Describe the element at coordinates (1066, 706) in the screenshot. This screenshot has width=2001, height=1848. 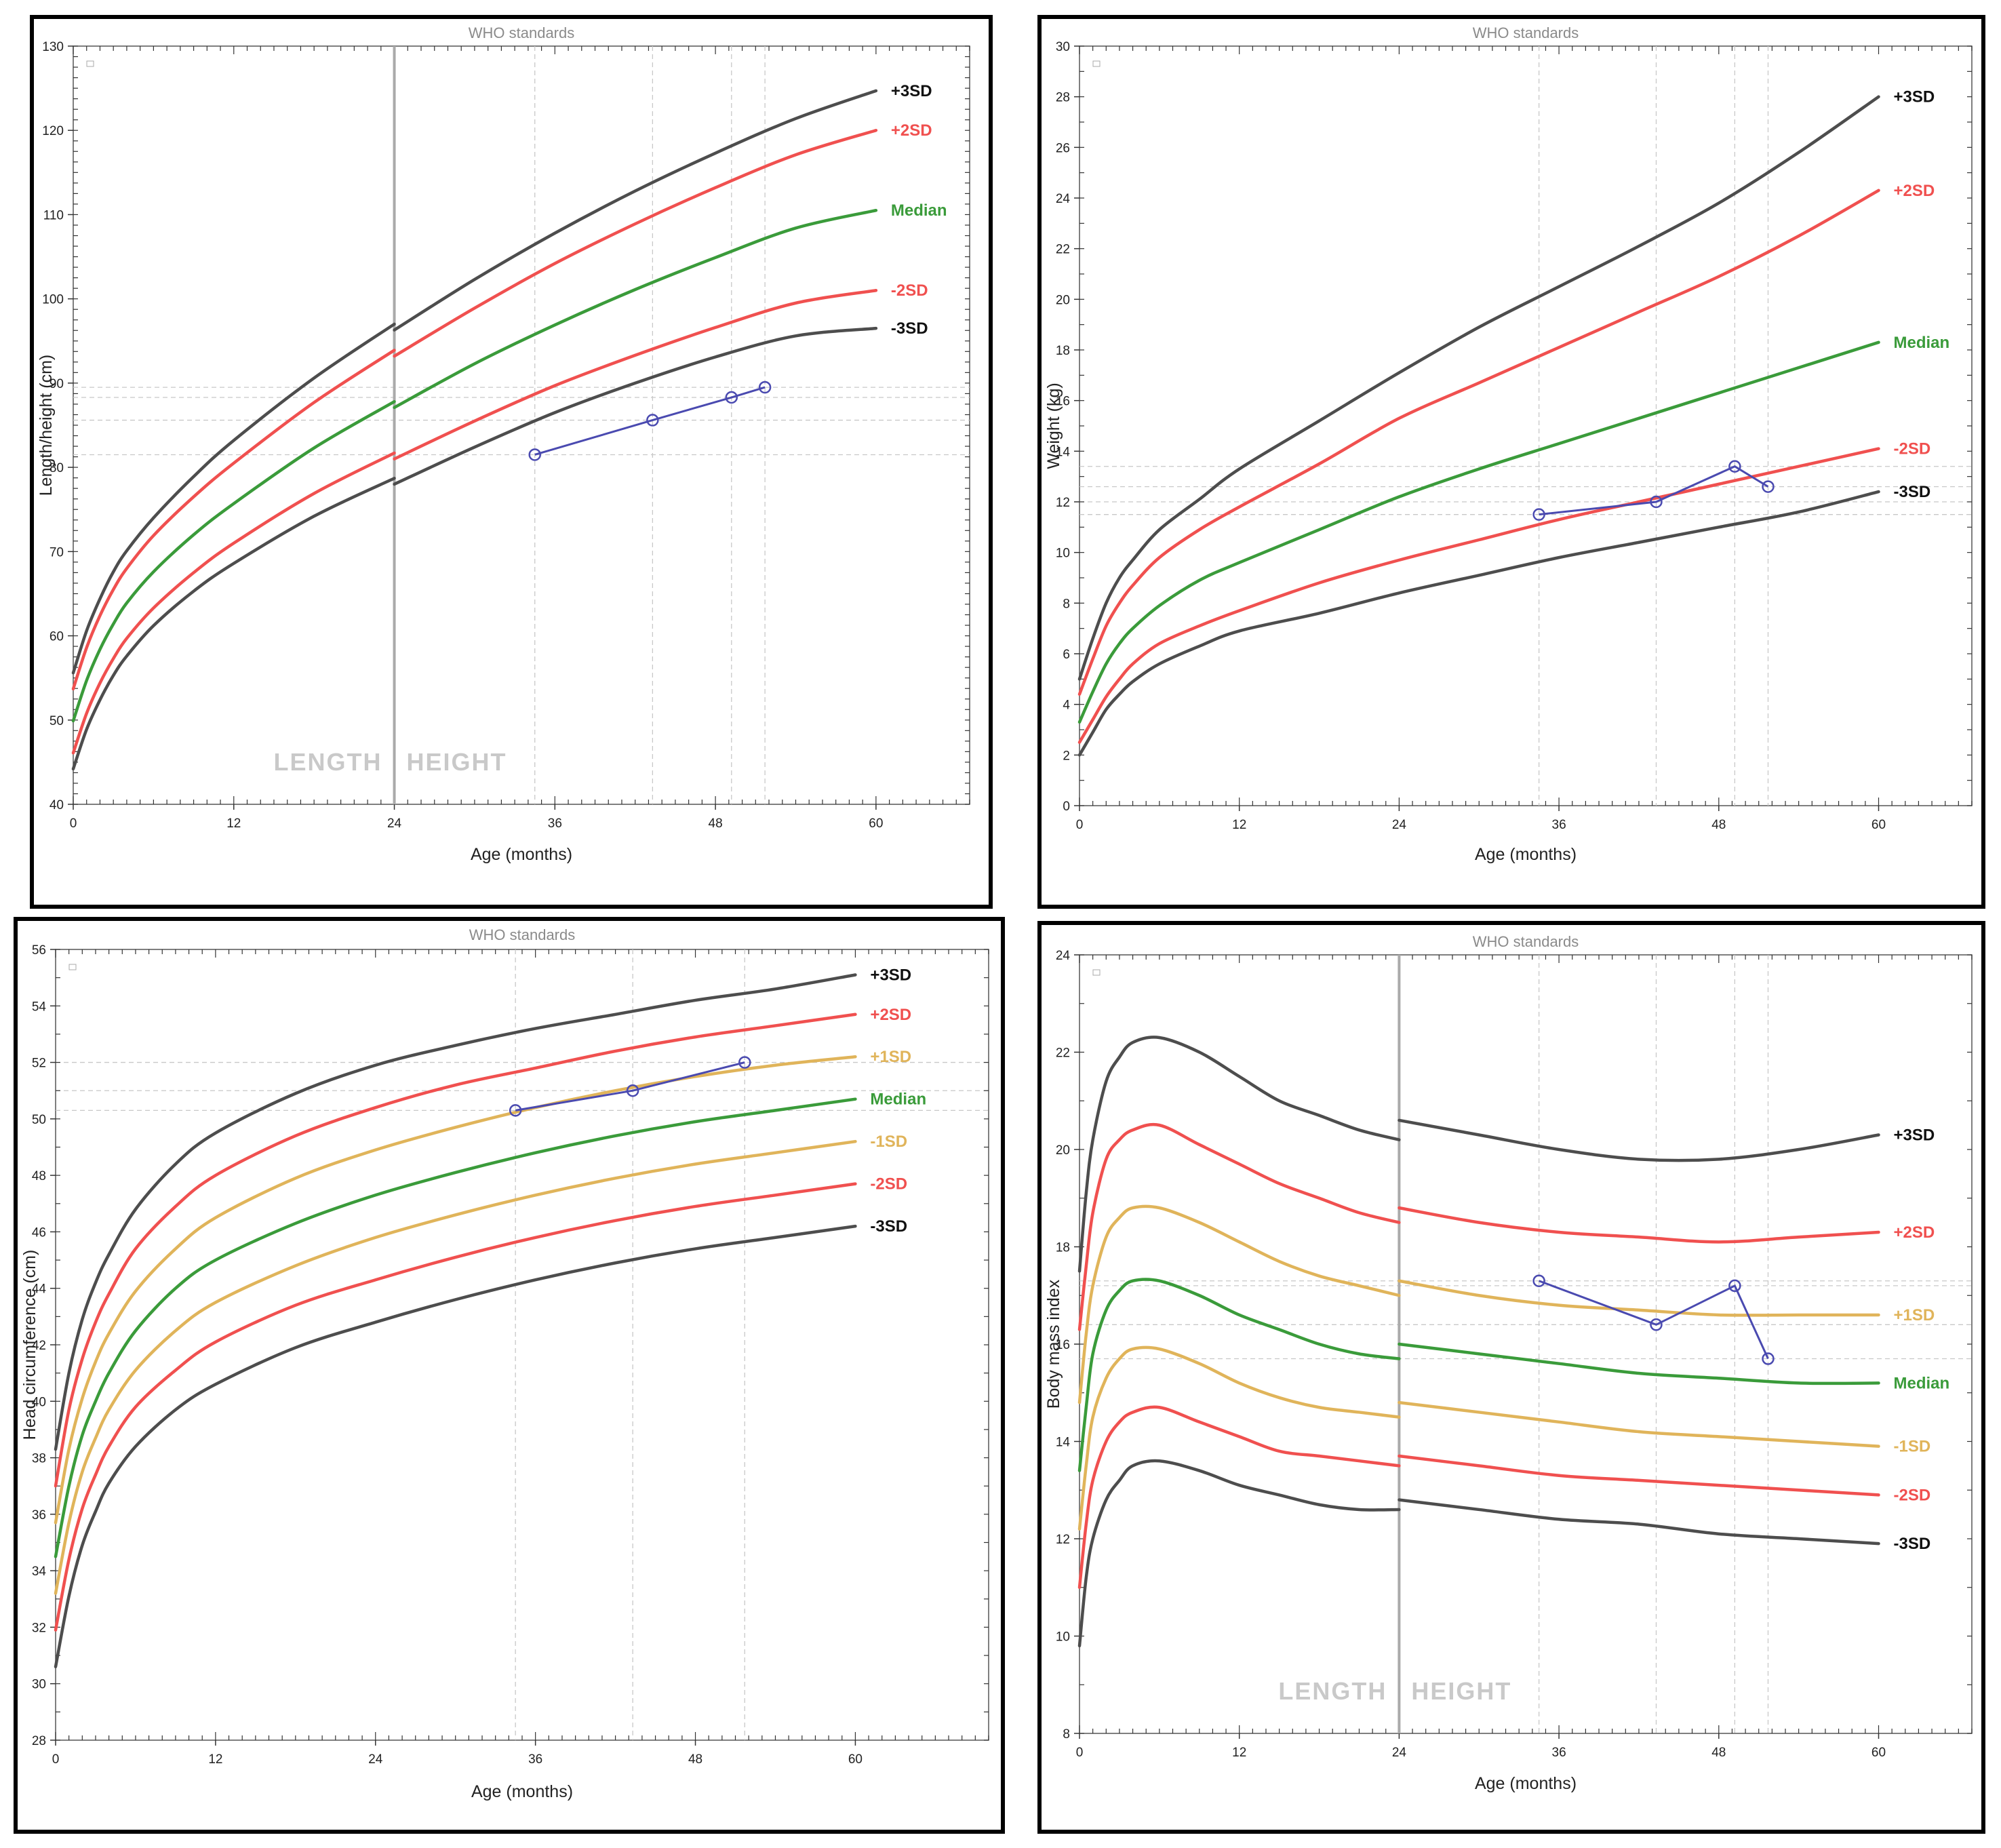
I see `y-tick-label: 4` at that location.